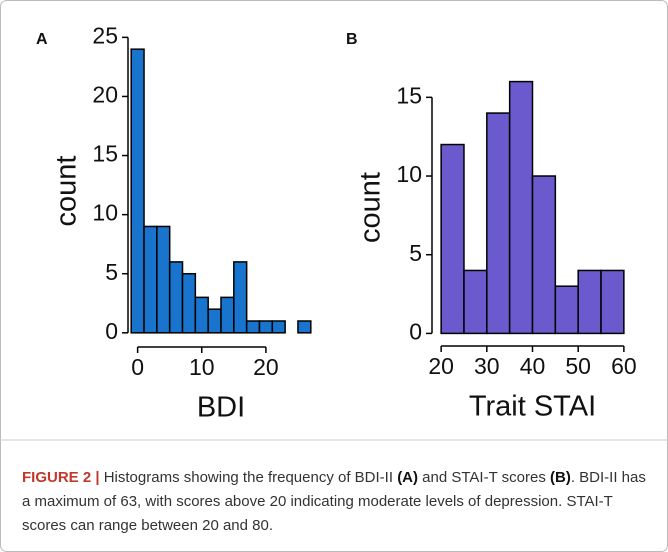 This screenshot has height=552, width=668. What do you see at coordinates (352, 39) in the screenshot?
I see `panel-label: B` at bounding box center [352, 39].